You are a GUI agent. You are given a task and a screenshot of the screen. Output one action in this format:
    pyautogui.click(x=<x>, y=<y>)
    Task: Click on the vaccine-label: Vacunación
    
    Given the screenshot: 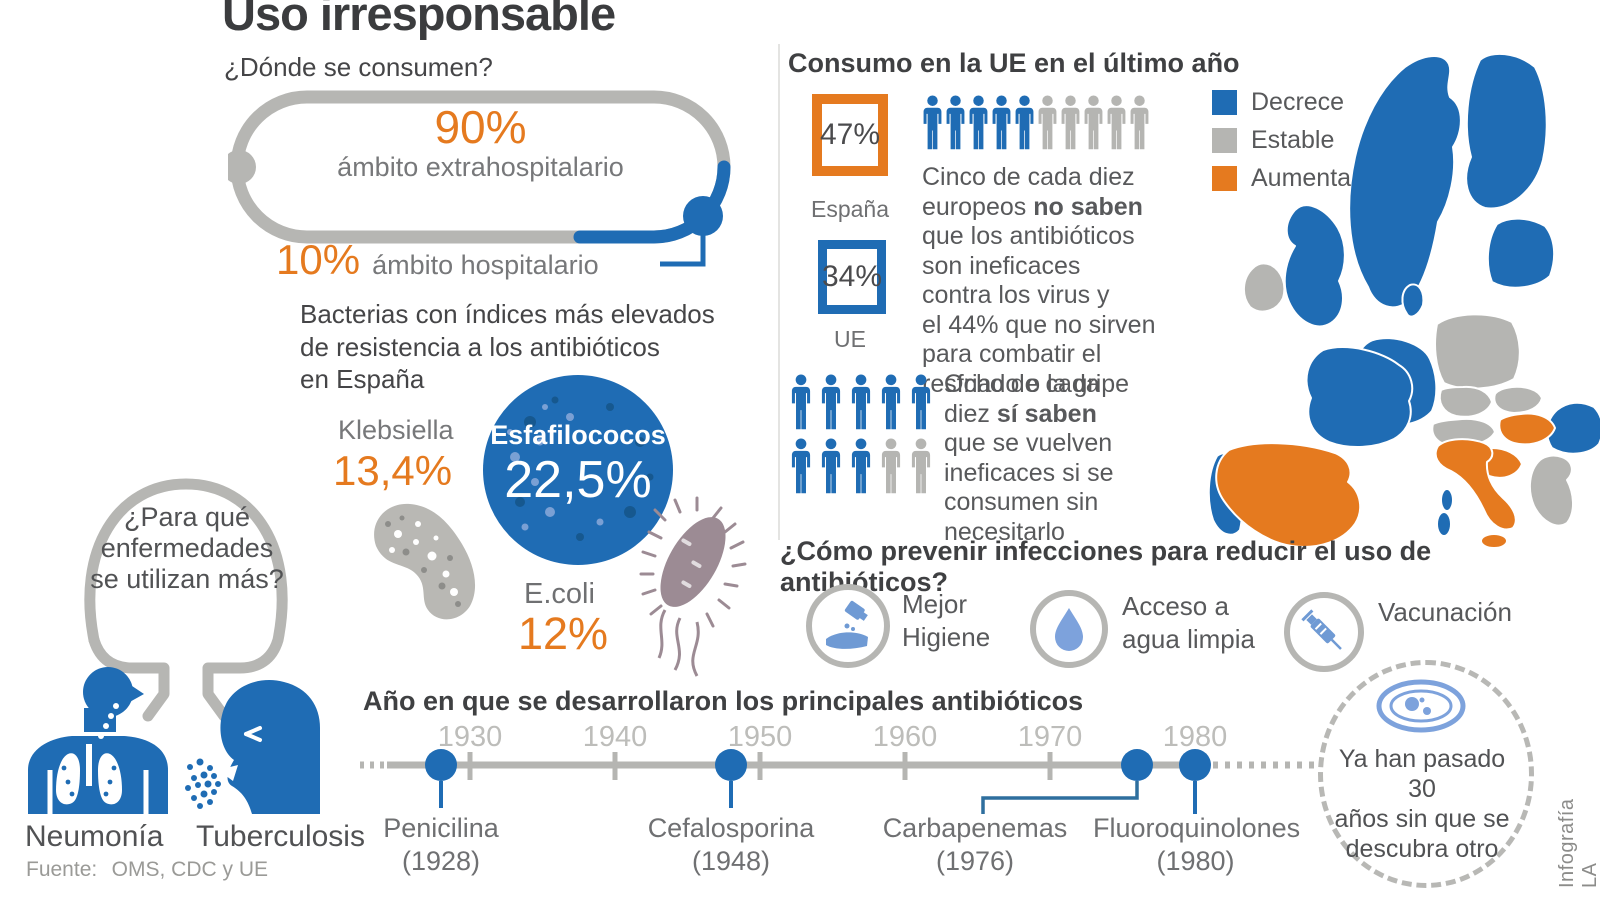 What is the action you would take?
    pyautogui.click(x=1445, y=612)
    